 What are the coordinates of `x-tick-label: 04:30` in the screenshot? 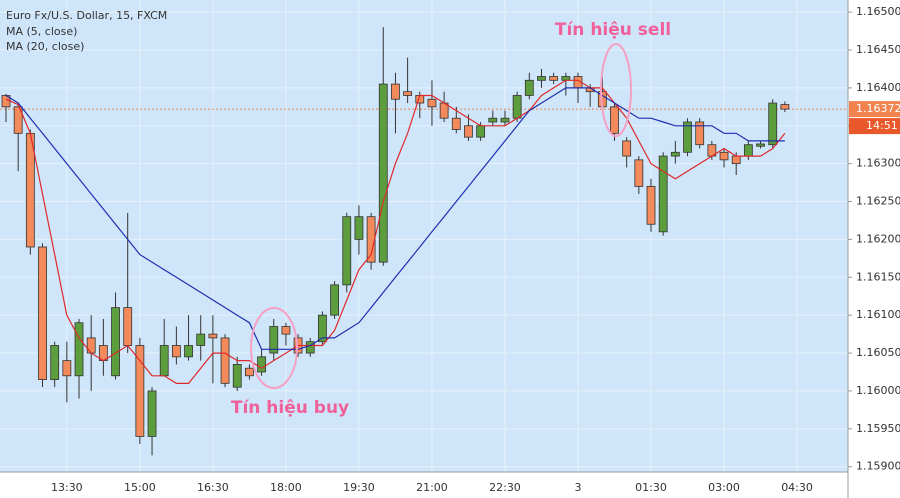 It's located at (797, 487).